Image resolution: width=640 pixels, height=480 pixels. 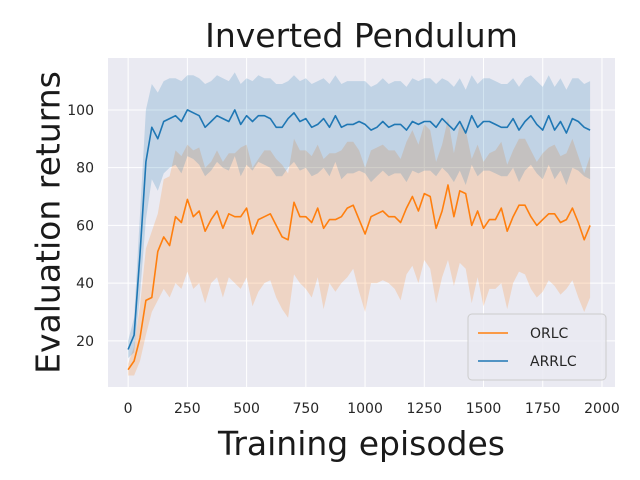 I want to click on legend: ORLC ARRLC, so click(x=537, y=347).